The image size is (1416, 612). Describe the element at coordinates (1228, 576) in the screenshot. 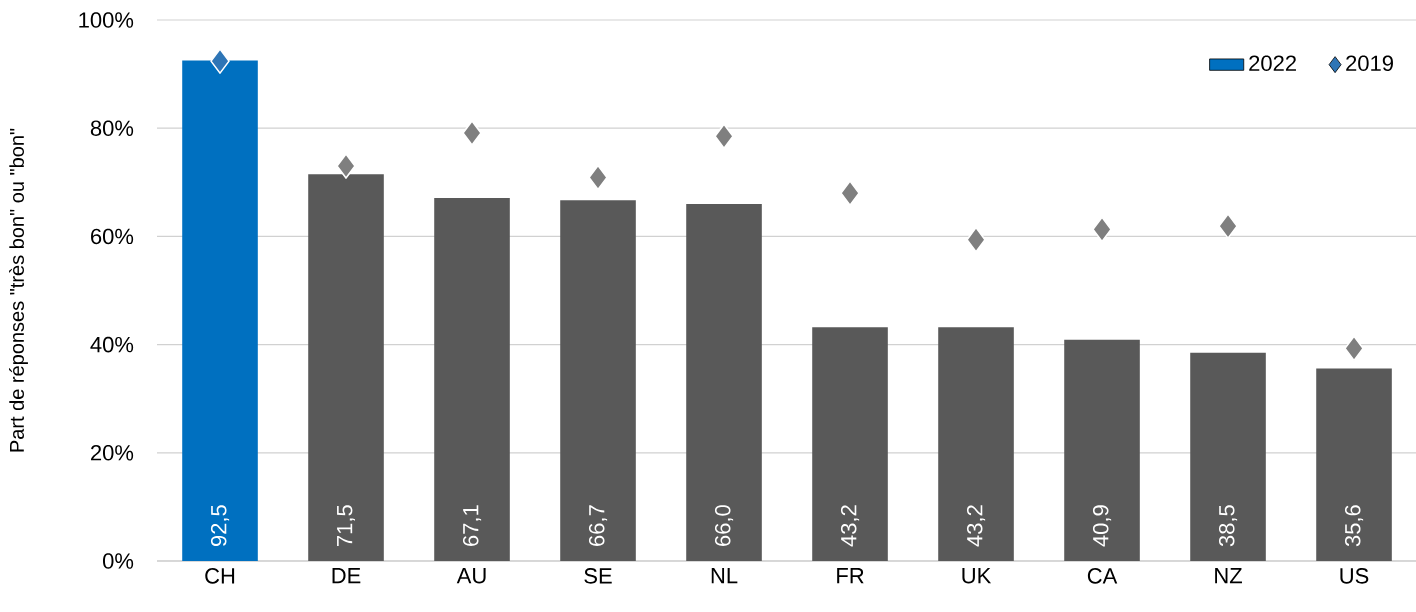

I see `x-tick-label: NZ` at that location.